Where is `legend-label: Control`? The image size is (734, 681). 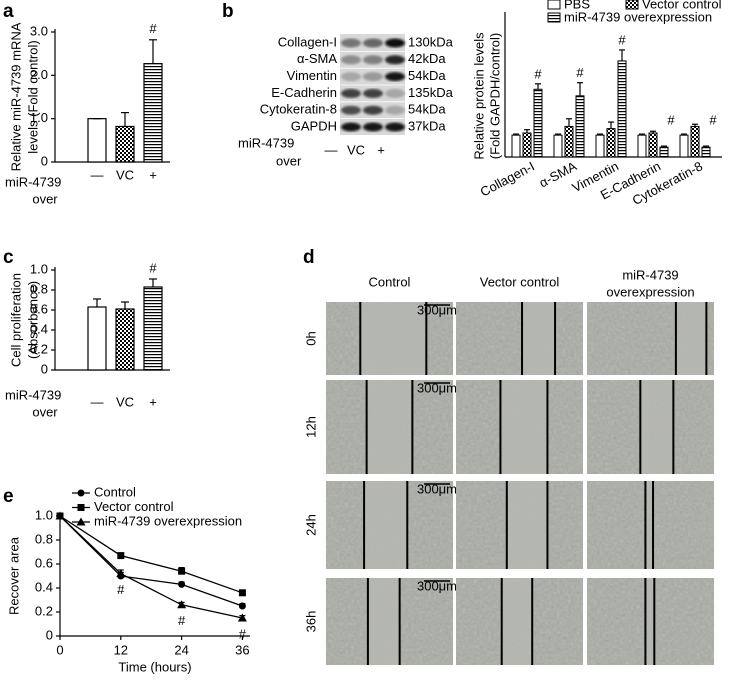
legend-label: Control is located at coordinates (115, 491).